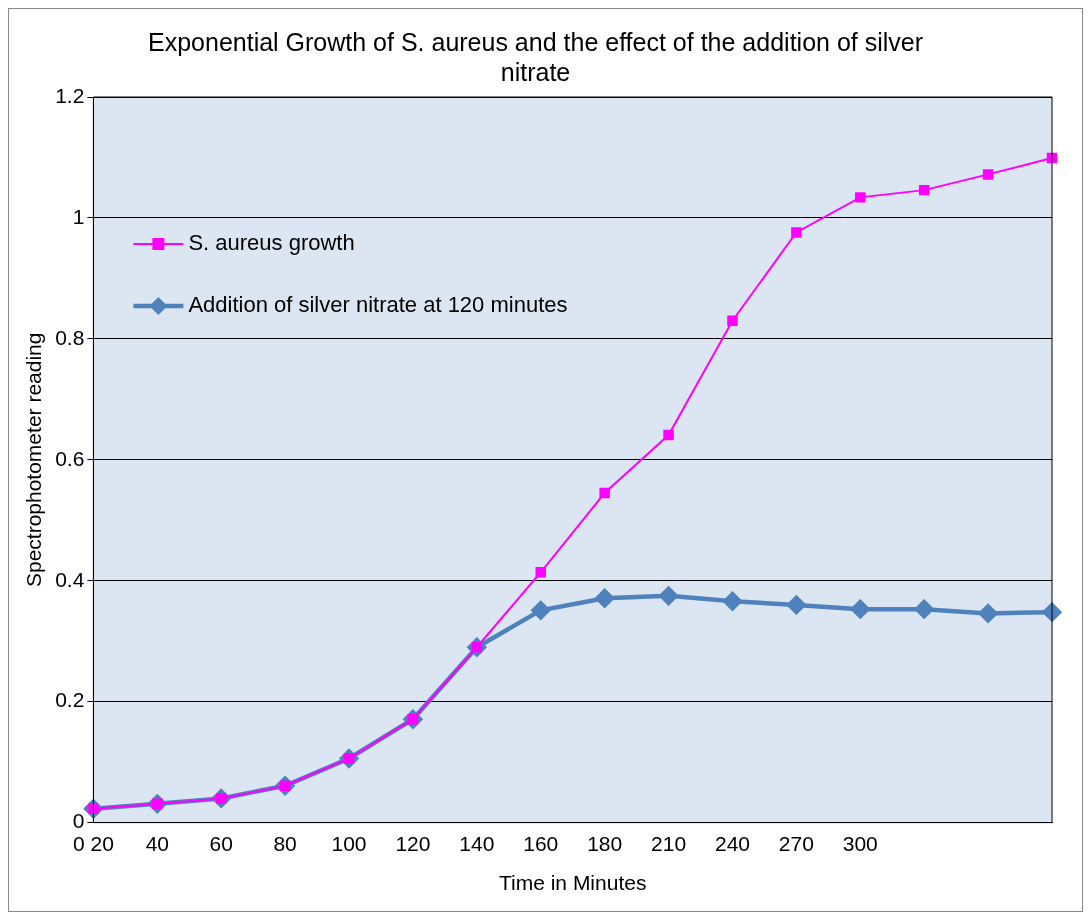  I want to click on legend-label: Addition of silver nitrate at 120 minutes, so click(378, 305).